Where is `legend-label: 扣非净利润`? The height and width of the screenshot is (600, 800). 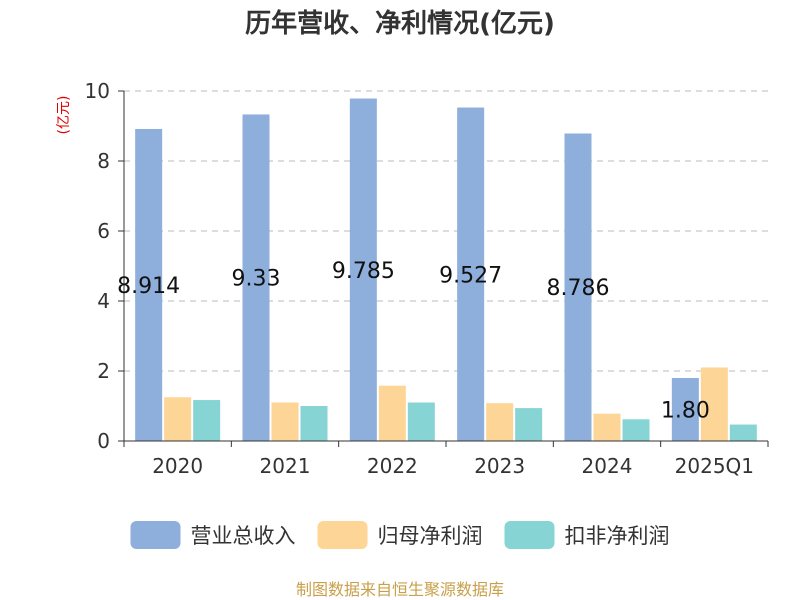
legend-label: 扣非净利润 is located at coordinates (617, 536).